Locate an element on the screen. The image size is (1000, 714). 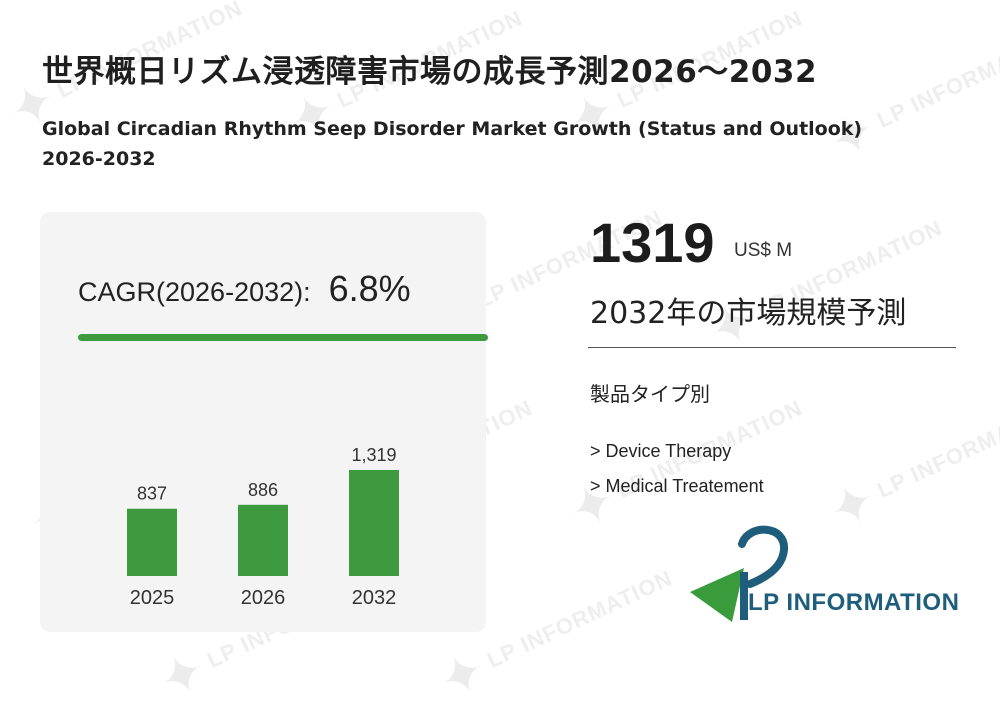
logo-icon is located at coordinates (739, 573).